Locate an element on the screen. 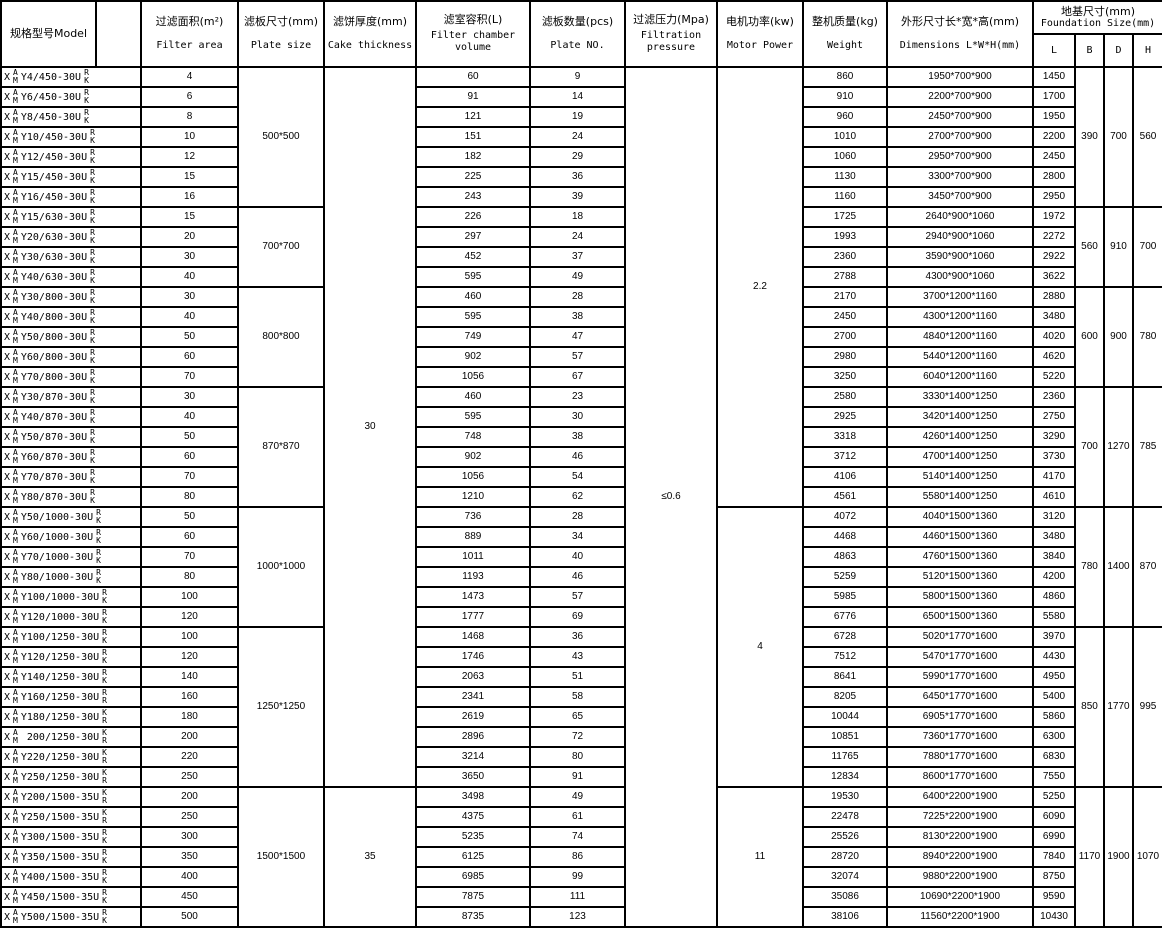  weight-cell: 910 is located at coordinates (845, 97).